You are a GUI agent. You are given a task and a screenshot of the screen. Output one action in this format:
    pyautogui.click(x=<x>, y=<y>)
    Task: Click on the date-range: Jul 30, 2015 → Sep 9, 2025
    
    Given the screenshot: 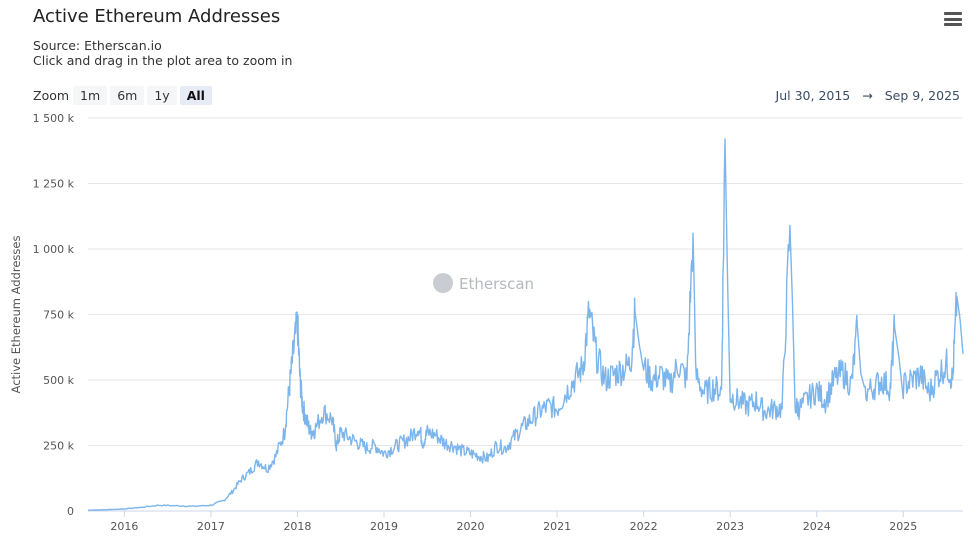 What is the action you would take?
    pyautogui.click(x=868, y=95)
    